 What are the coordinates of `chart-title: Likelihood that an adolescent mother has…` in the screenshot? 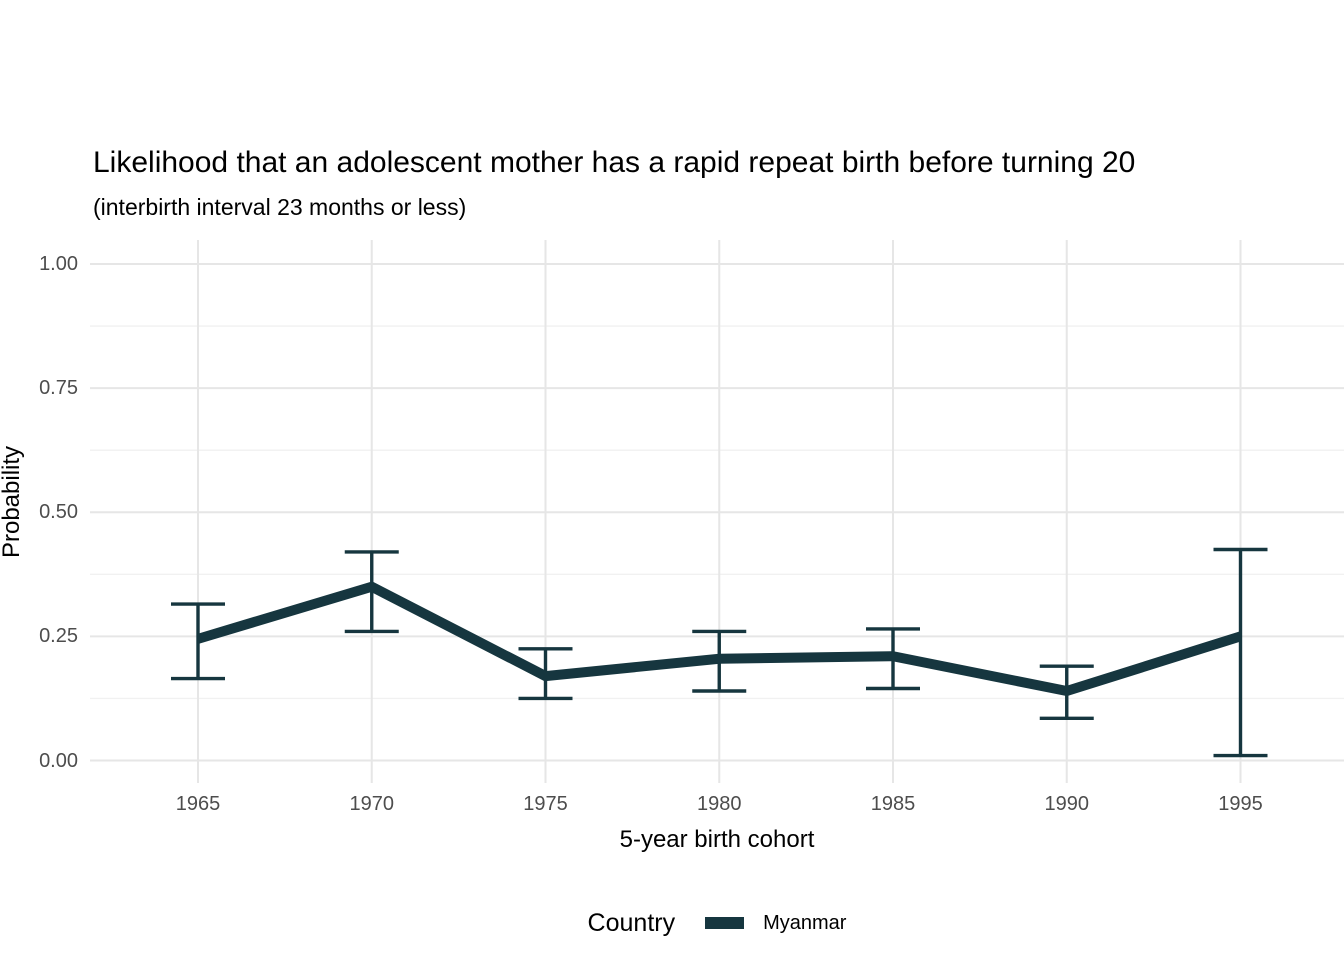 It's located at (614, 162).